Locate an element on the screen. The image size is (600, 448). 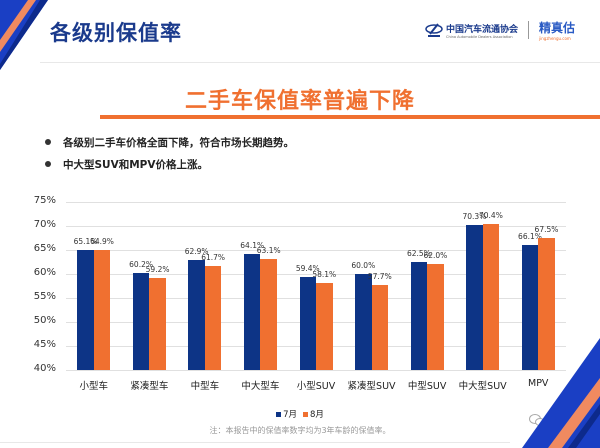
corner-stripes-bottom-right is located at coordinates (561, 393).